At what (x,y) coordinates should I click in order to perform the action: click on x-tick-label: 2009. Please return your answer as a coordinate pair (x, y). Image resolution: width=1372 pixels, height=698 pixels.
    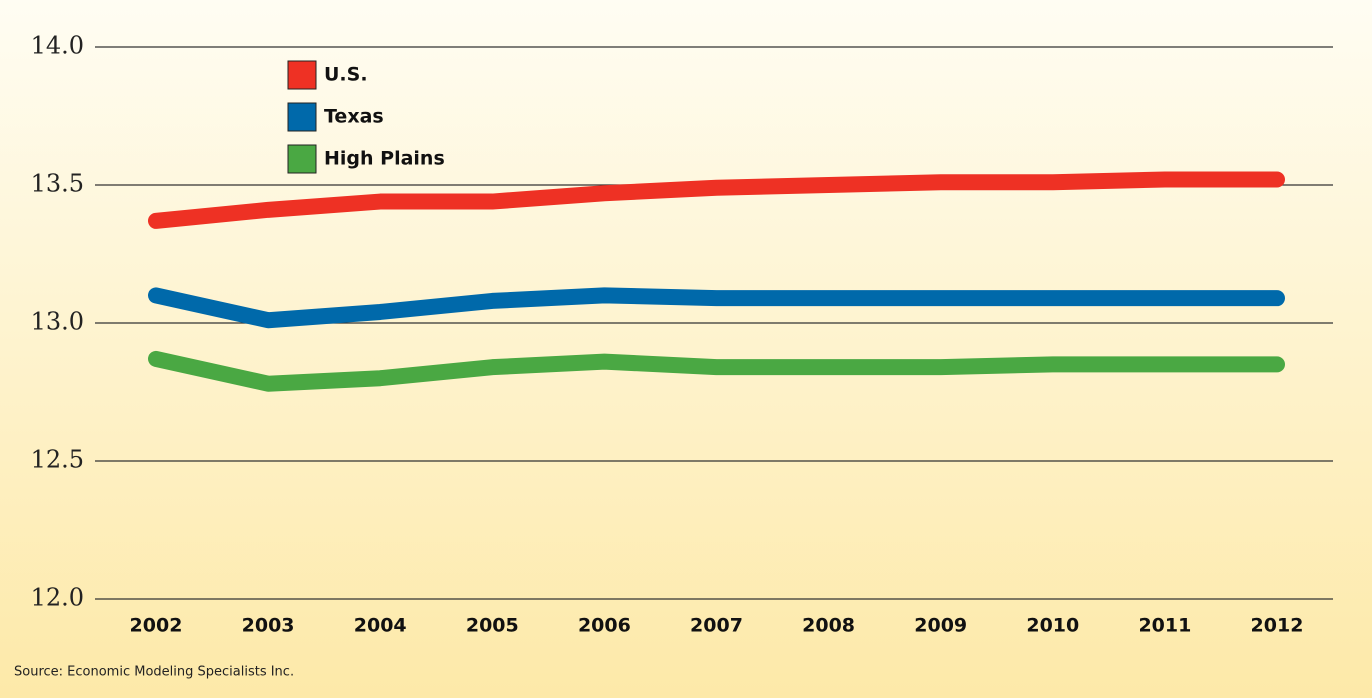
    Looking at the image, I should click on (940, 626).